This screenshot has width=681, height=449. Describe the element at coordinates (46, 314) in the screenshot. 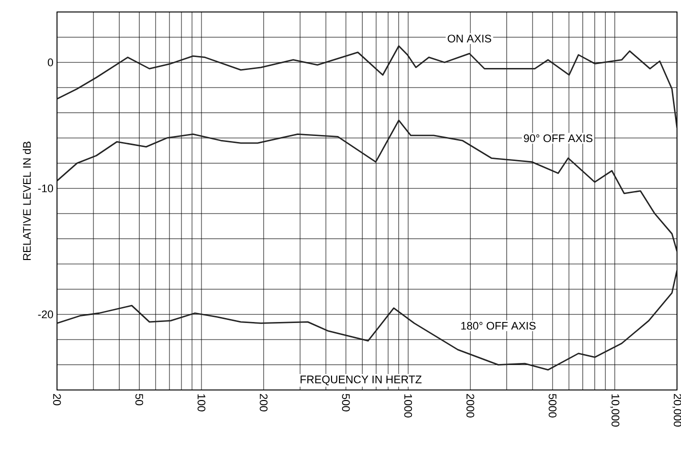

I see `y-tick-label: -20` at that location.